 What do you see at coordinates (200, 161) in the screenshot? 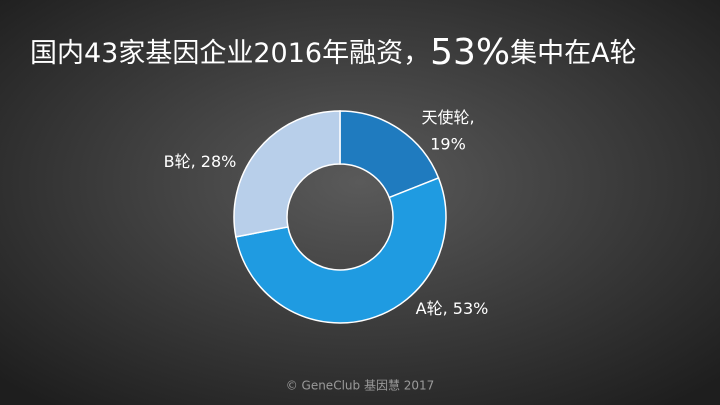
I see `data-label: B轮, 28%` at bounding box center [200, 161].